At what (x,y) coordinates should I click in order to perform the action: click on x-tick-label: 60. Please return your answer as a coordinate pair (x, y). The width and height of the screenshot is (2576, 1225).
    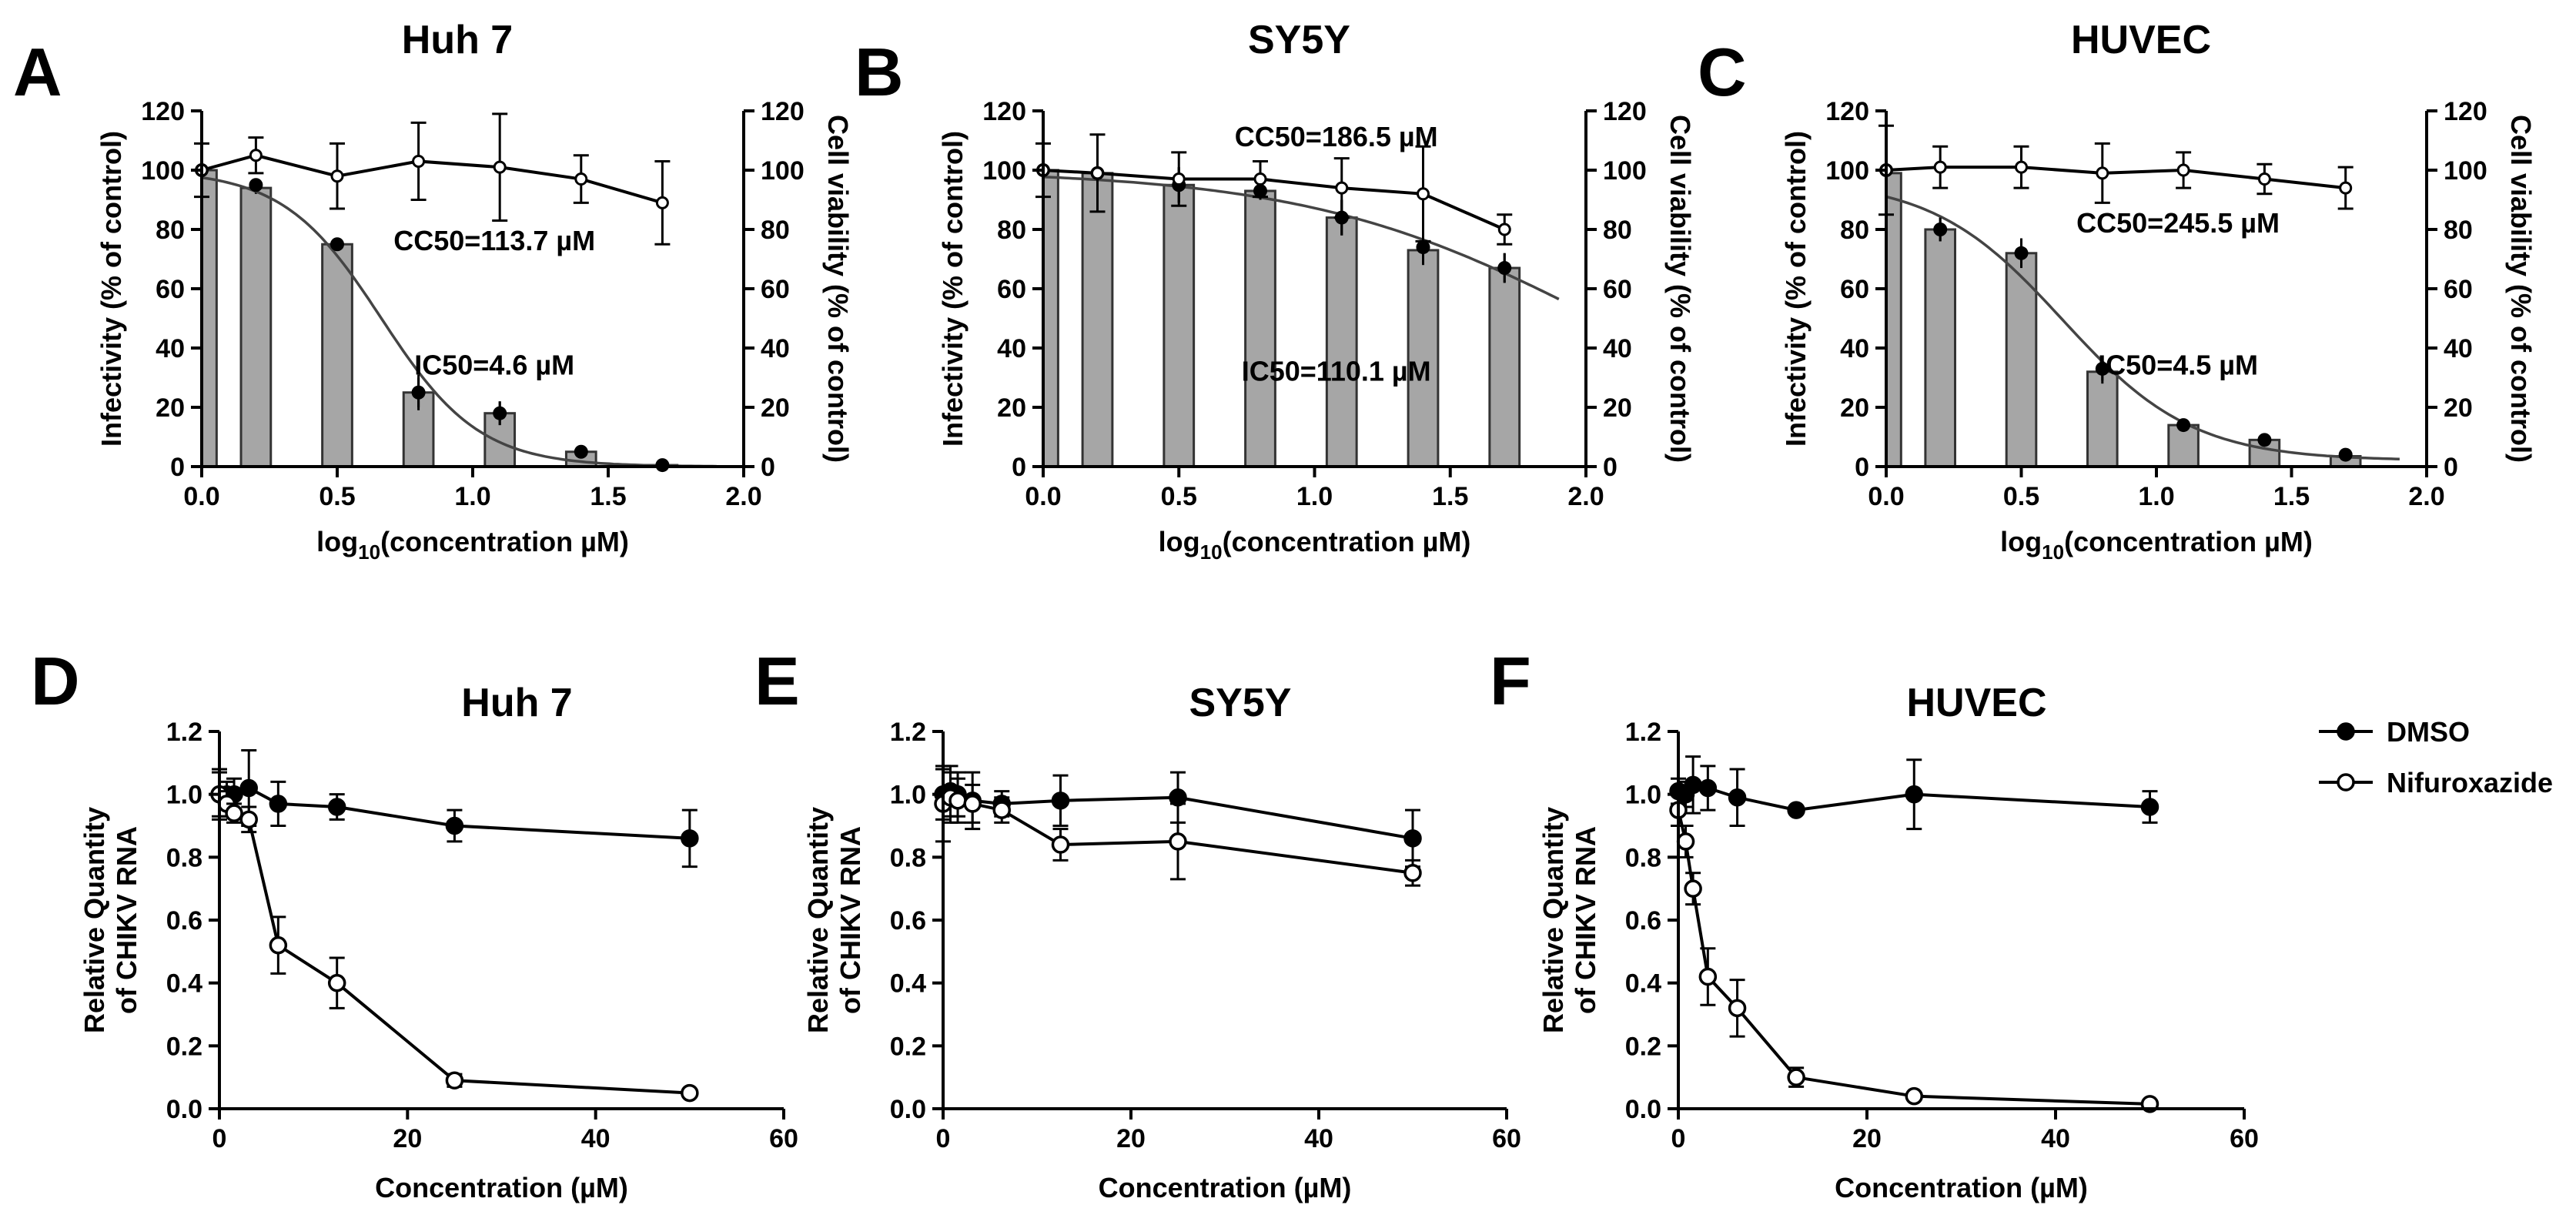
    Looking at the image, I should click on (784, 1138).